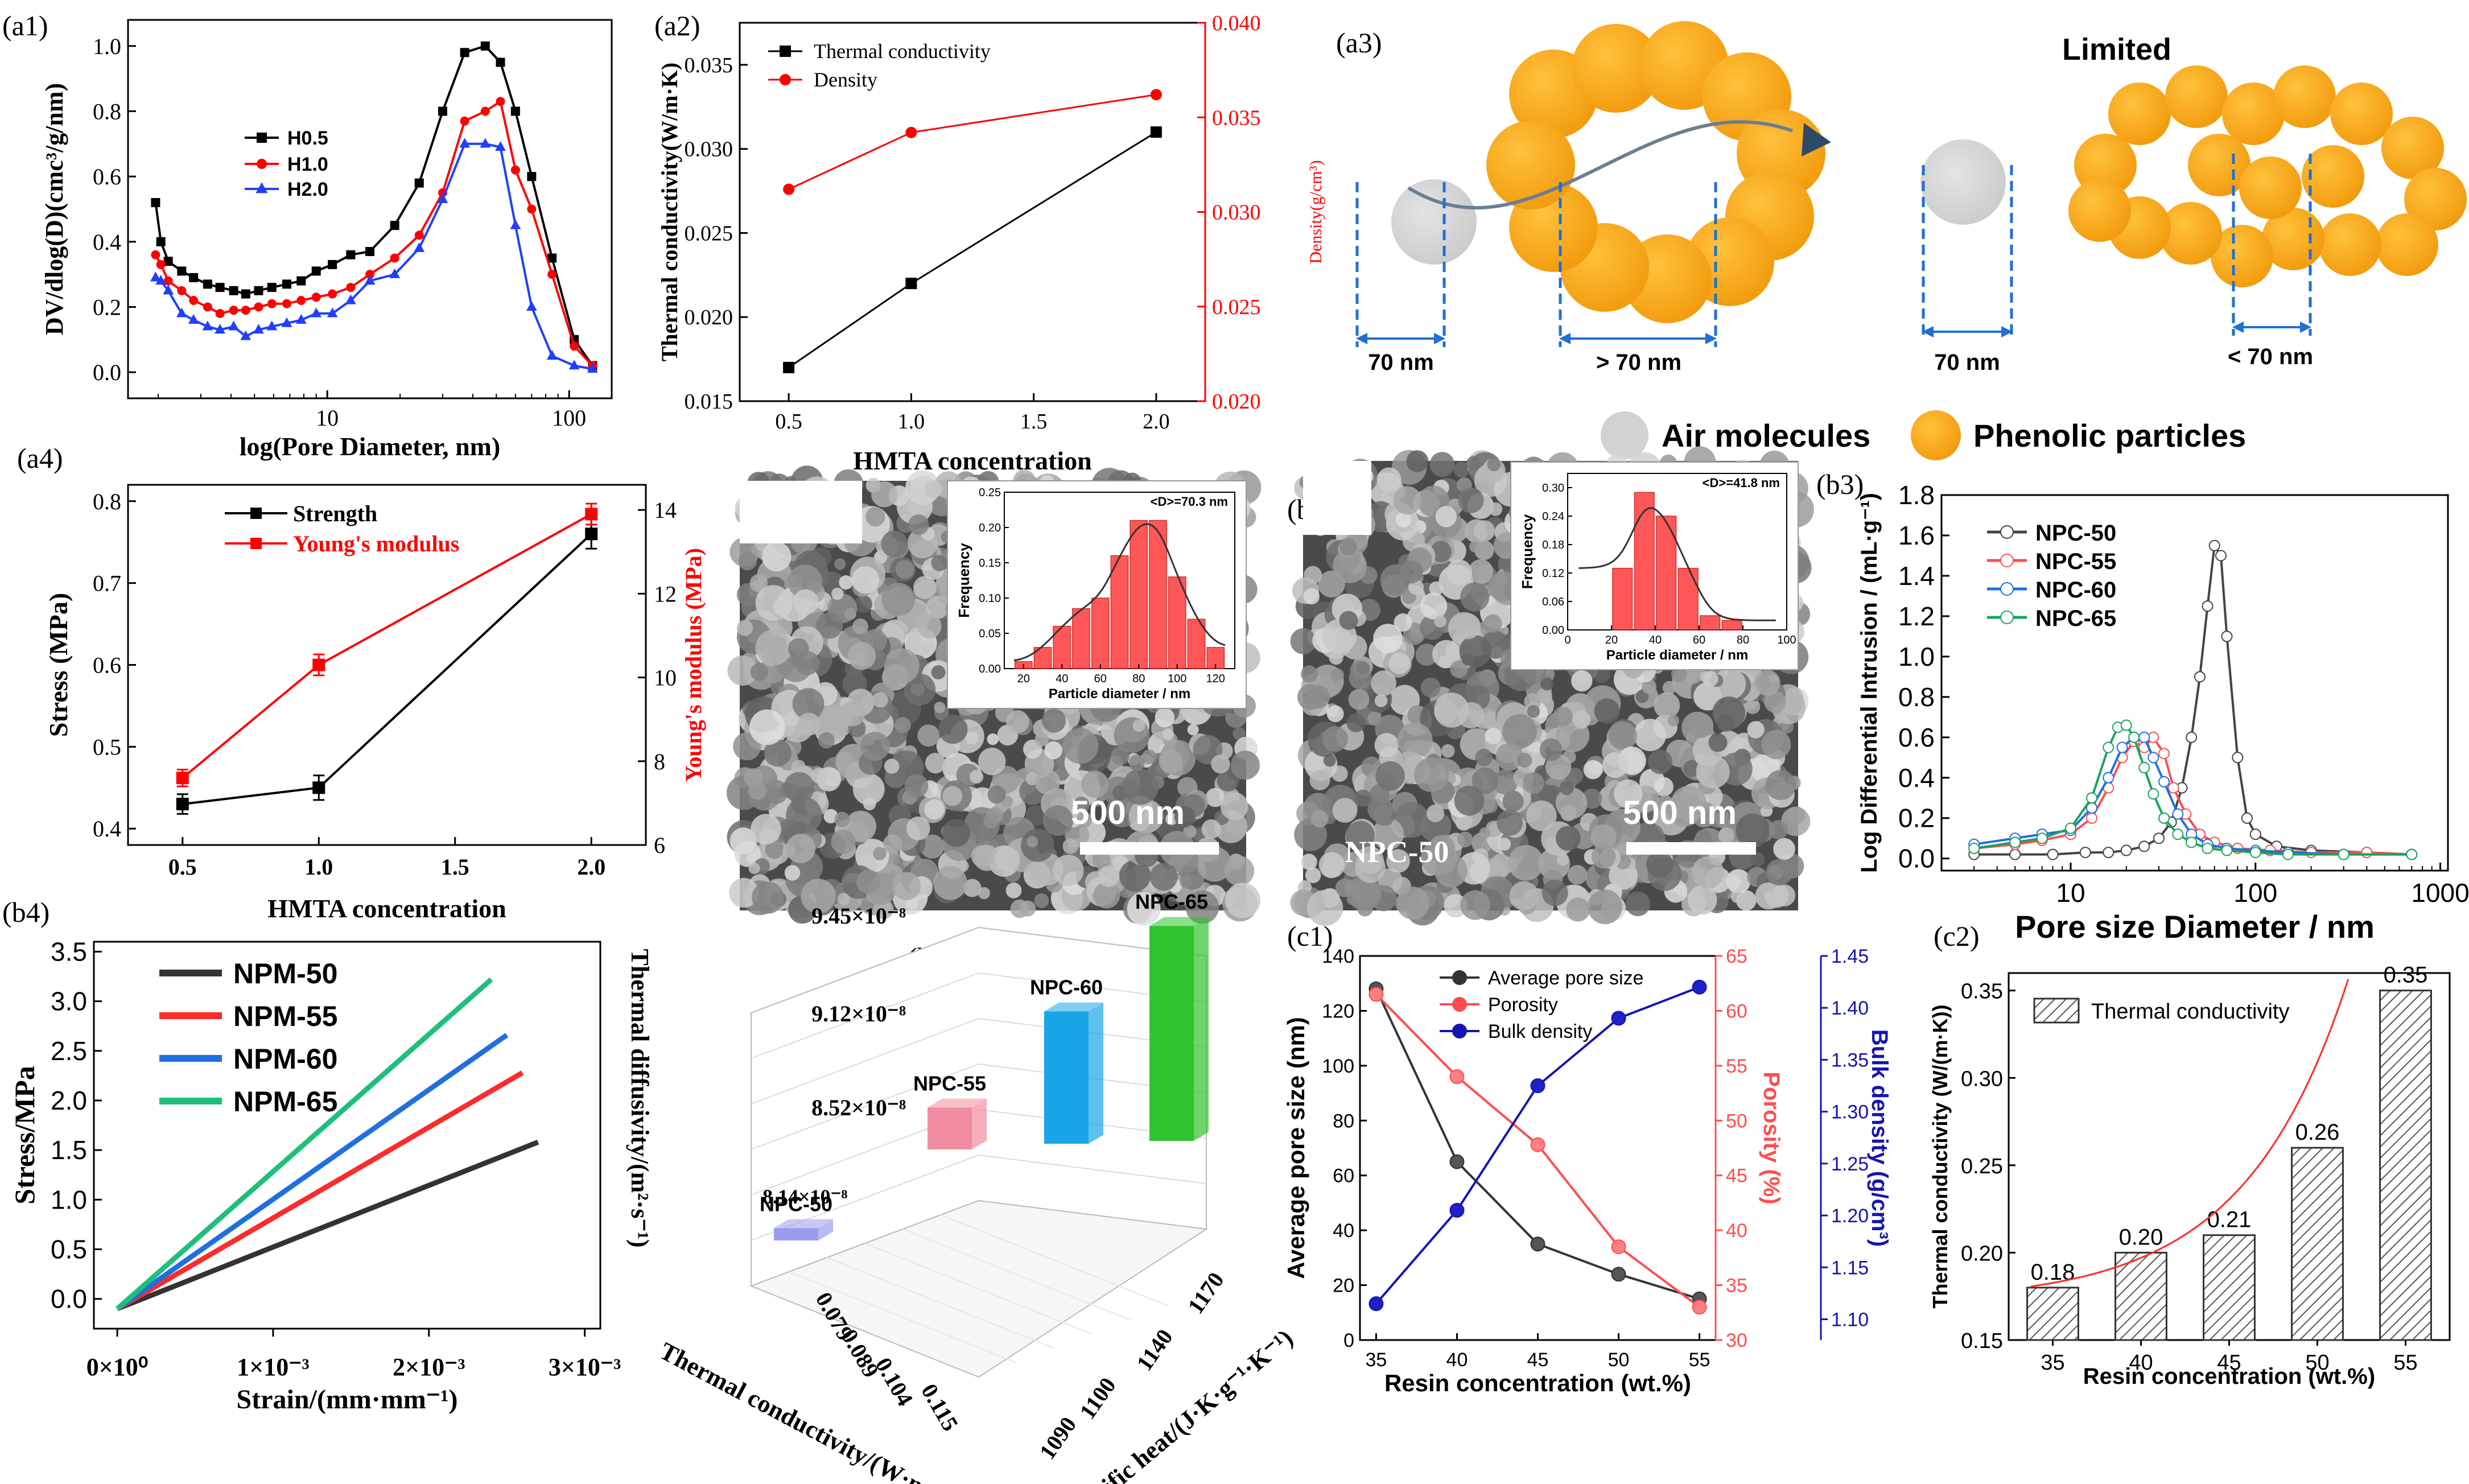  Describe the element at coordinates (285, 1016) in the screenshot. I see `legend-label: NPM-55` at that location.